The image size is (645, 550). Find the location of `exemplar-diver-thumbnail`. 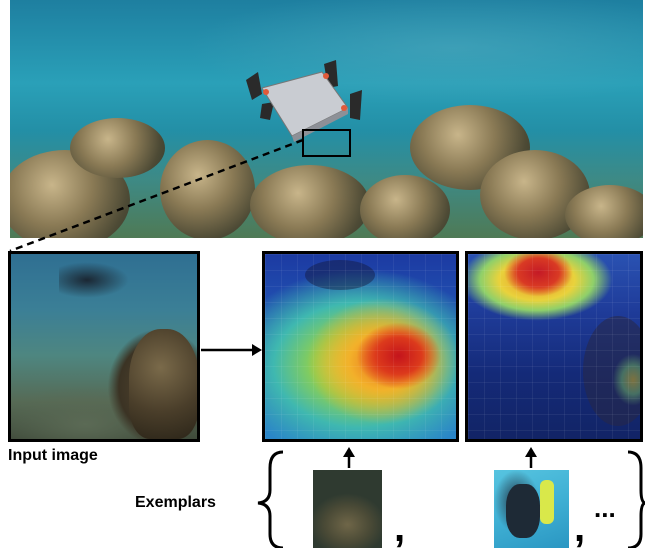

exemplar-diver-thumbnail is located at coordinates (531, 509).